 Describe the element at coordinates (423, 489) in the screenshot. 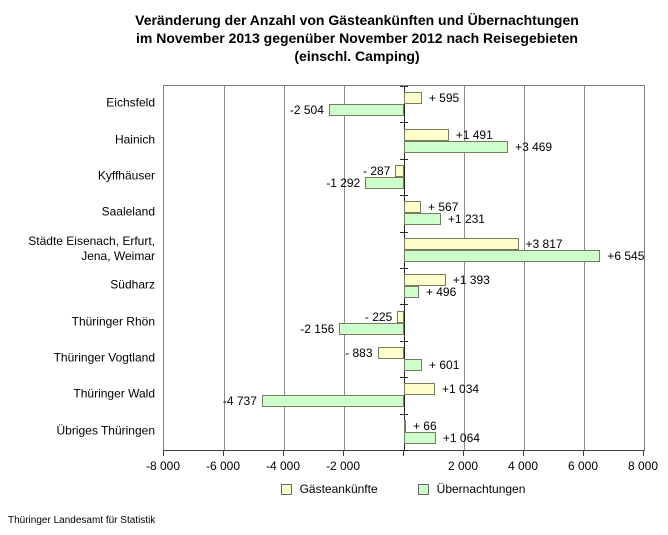

I see `uebernachtungen-swatch-icon` at that location.